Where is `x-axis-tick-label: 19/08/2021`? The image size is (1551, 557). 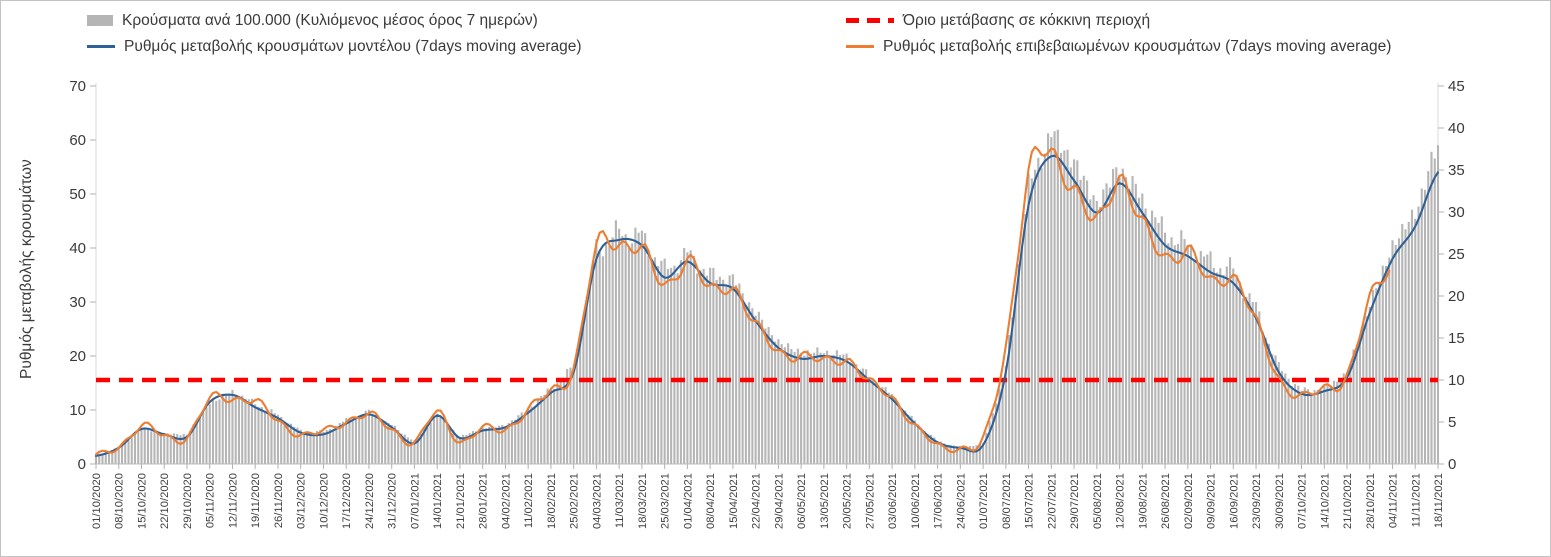
x-axis-tick-label: 19/08/2021 is located at coordinates (1143, 501).